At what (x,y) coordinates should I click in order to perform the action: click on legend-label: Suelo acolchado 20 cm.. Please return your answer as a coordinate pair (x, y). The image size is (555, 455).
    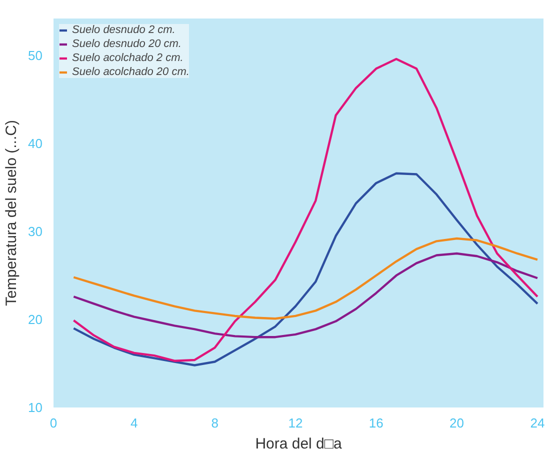
    Looking at the image, I should click on (131, 72).